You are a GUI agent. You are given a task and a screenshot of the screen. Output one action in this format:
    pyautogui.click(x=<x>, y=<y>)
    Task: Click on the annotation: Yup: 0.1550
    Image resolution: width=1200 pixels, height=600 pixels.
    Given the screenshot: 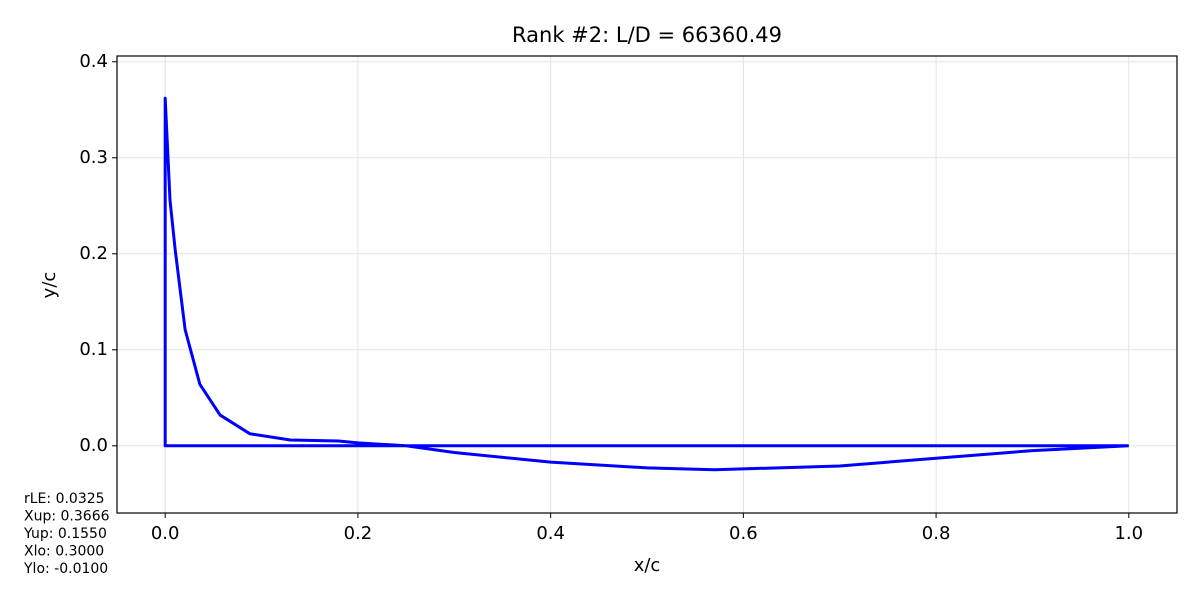 What is the action you would take?
    pyautogui.click(x=65, y=534)
    